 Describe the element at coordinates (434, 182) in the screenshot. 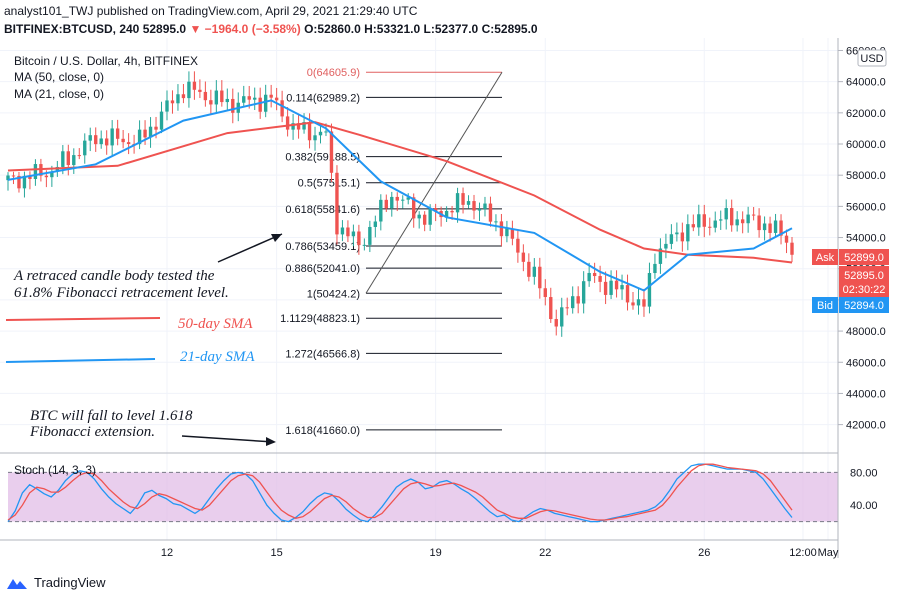

I see `fib-trend-line` at that location.